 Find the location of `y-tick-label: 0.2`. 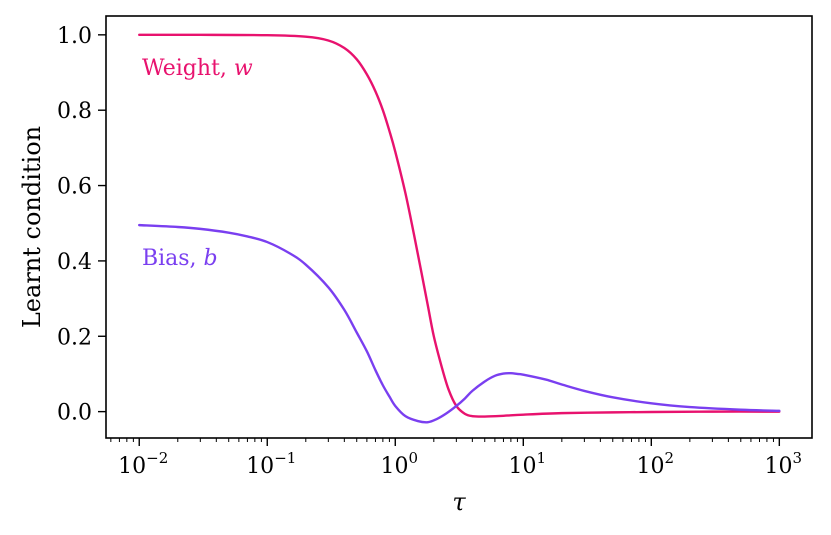

y-tick-label: 0.2 is located at coordinates (74, 337).